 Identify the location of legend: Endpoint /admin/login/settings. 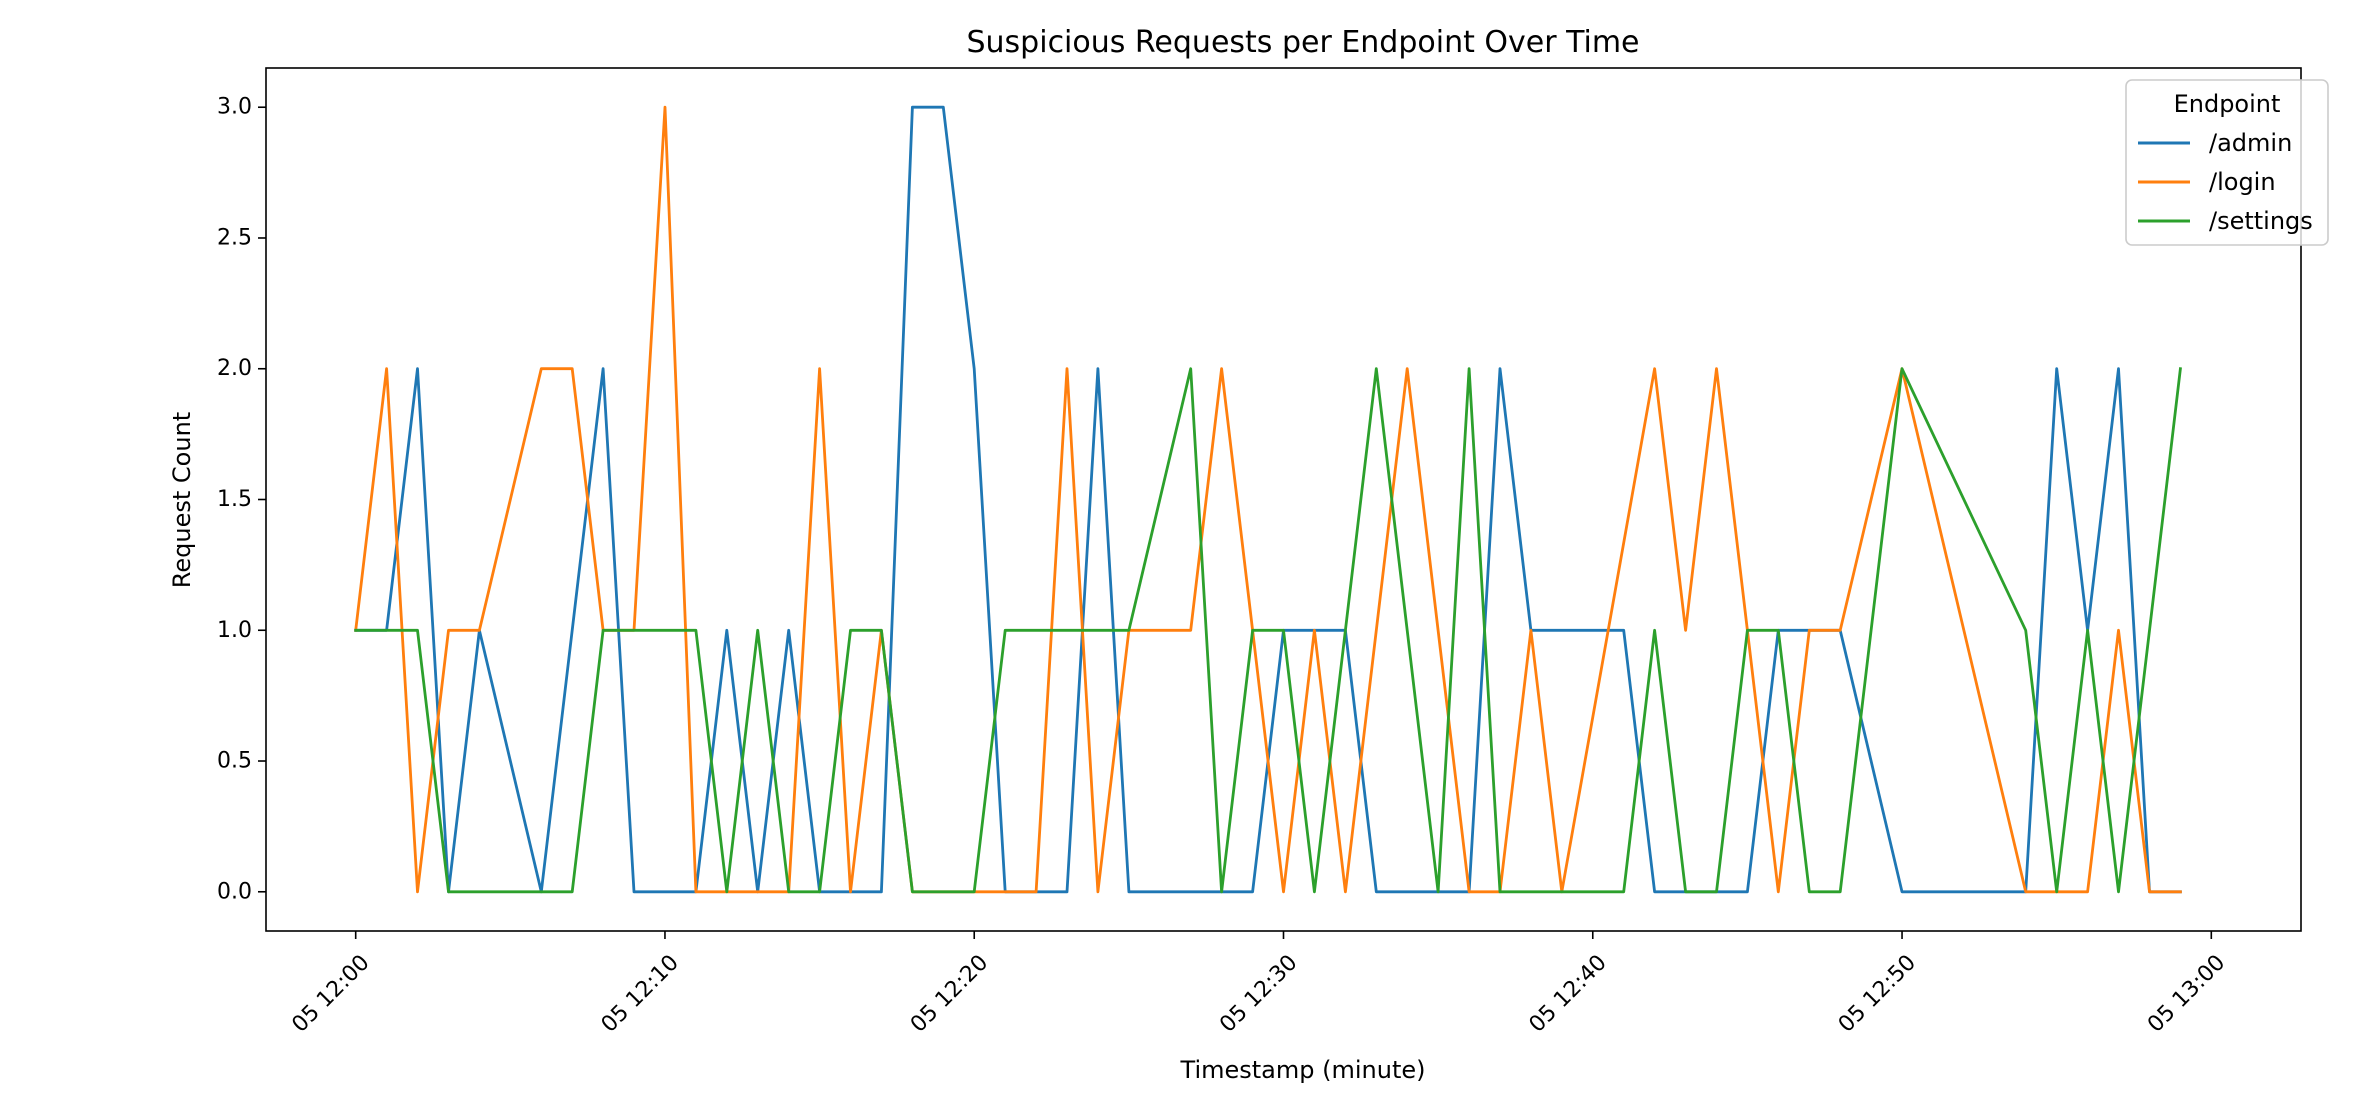
(2227, 162).